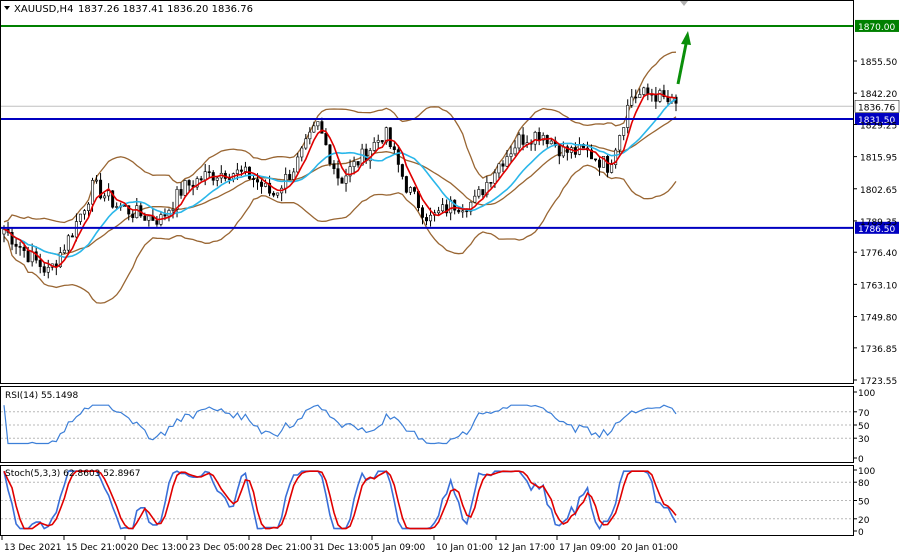 This screenshot has height=556, width=900. I want to click on stoch-label: Stoch(5,3,3) 62.8603 52.8967, so click(72, 474).